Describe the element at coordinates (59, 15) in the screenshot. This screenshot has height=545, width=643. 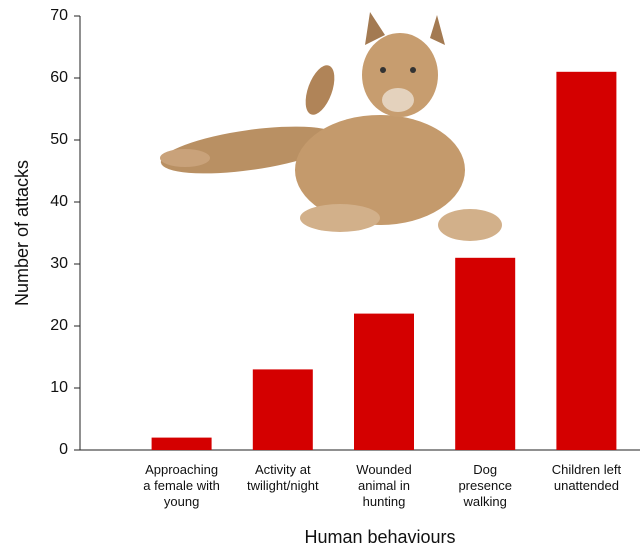
I see `y-tick-label: 70` at that location.